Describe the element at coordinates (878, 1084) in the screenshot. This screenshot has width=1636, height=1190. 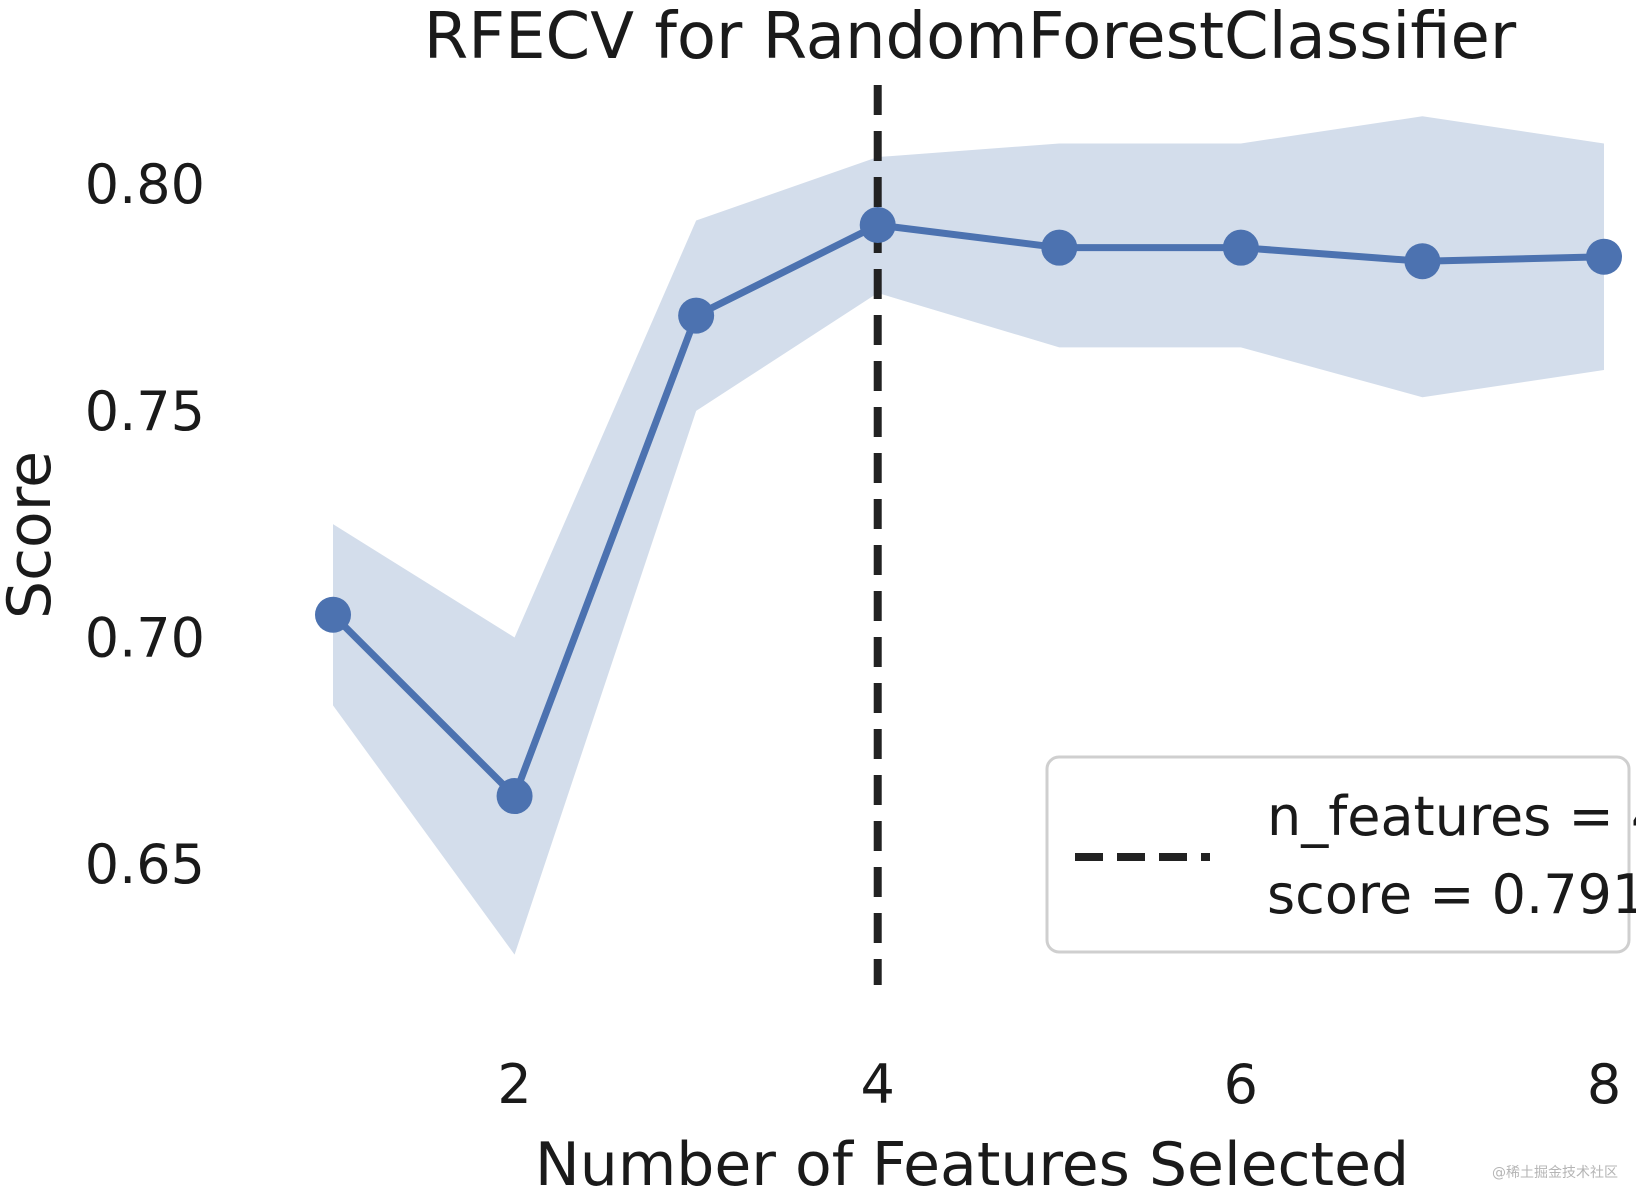
I see `x-tick-label-4: 4` at that location.